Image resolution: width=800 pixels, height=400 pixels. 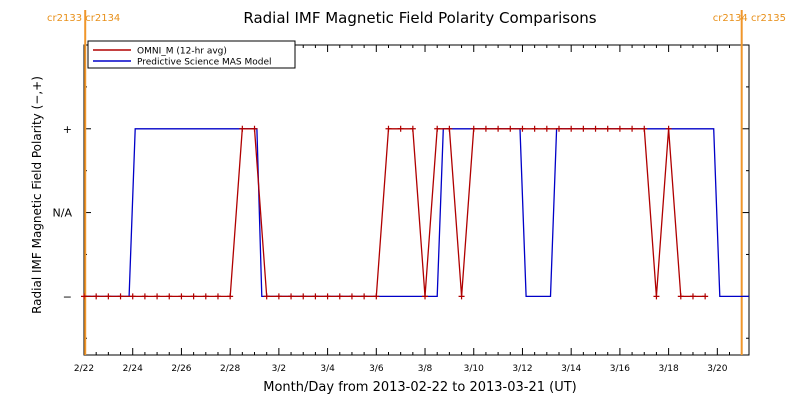 I want to click on x-tick-label: 3/6, so click(x=376, y=369).